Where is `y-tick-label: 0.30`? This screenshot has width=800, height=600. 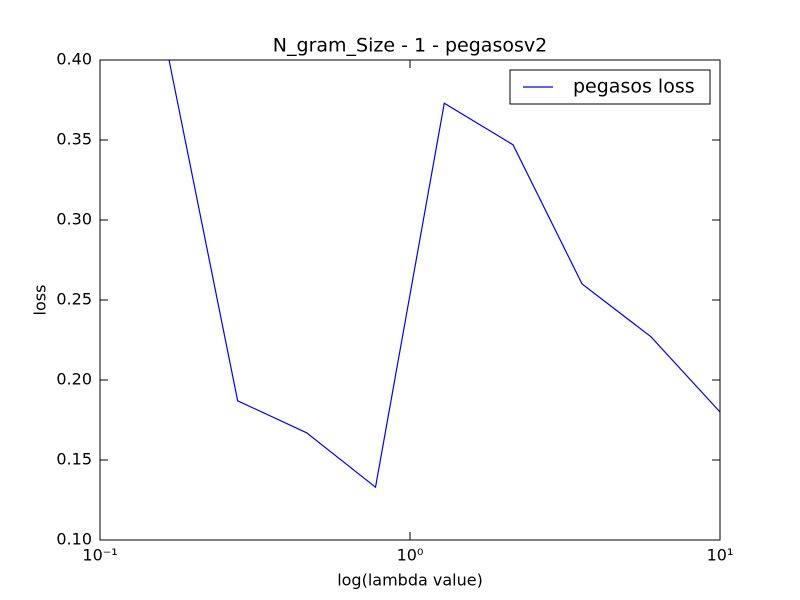 y-tick-label: 0.30 is located at coordinates (74, 219).